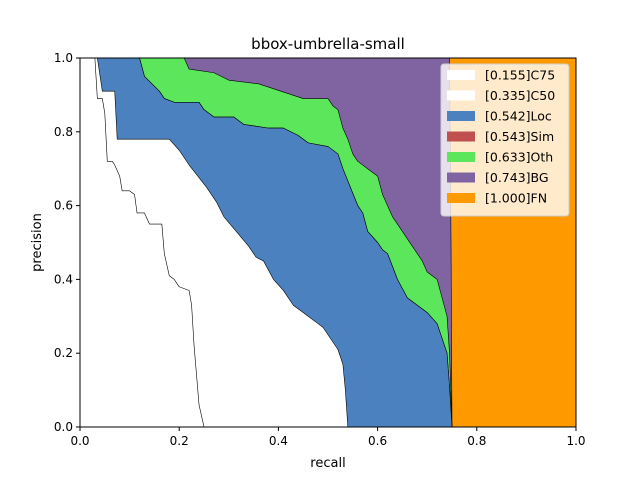  What do you see at coordinates (63, 132) in the screenshot?
I see `y-tick-label: 0.8` at bounding box center [63, 132].